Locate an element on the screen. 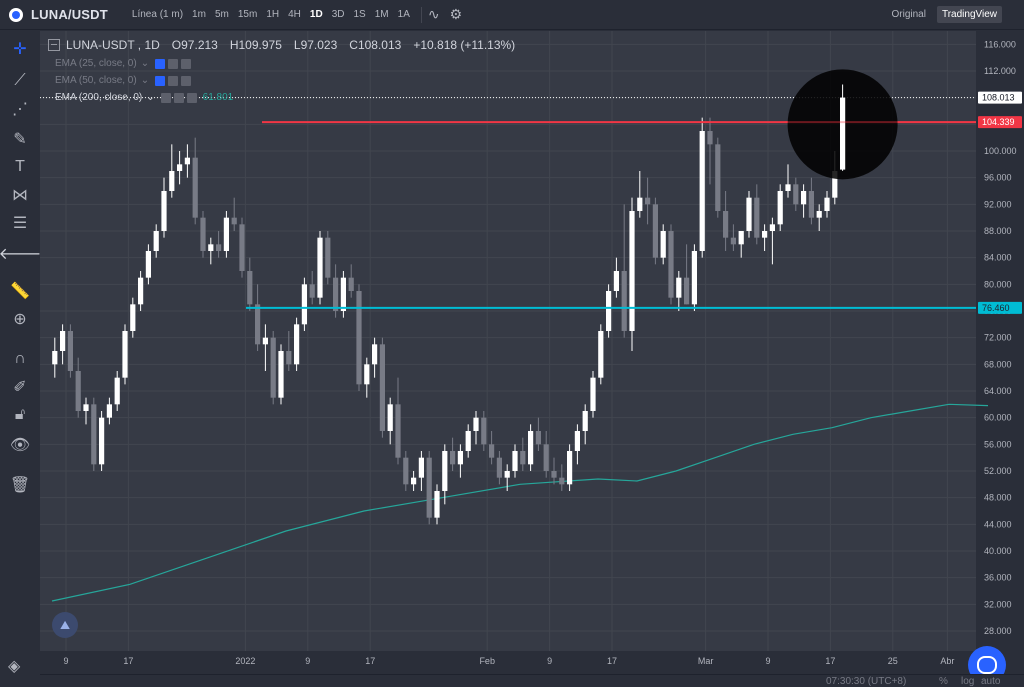 This screenshot has height=687, width=1024. y-tick-label: 32.000 is located at coordinates (998, 604).